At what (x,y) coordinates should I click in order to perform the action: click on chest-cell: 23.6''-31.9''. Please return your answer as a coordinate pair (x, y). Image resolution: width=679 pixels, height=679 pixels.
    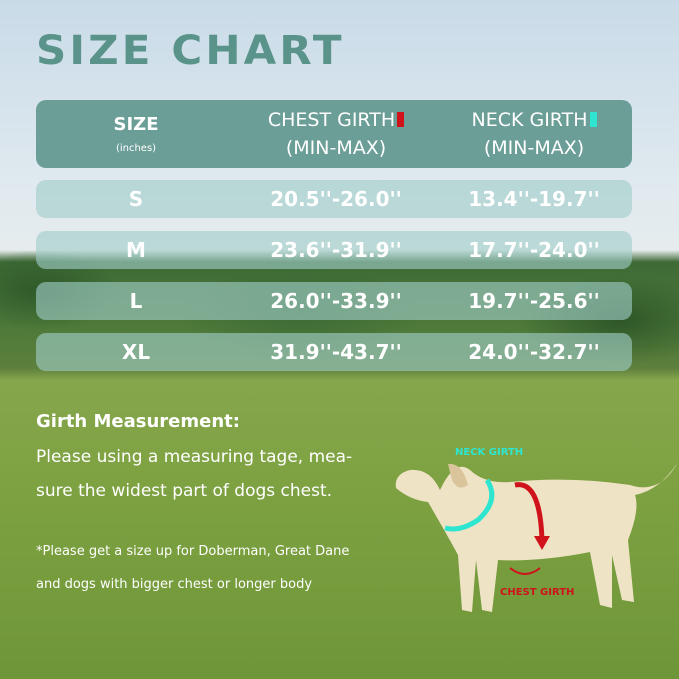
    Looking at the image, I should click on (336, 250).